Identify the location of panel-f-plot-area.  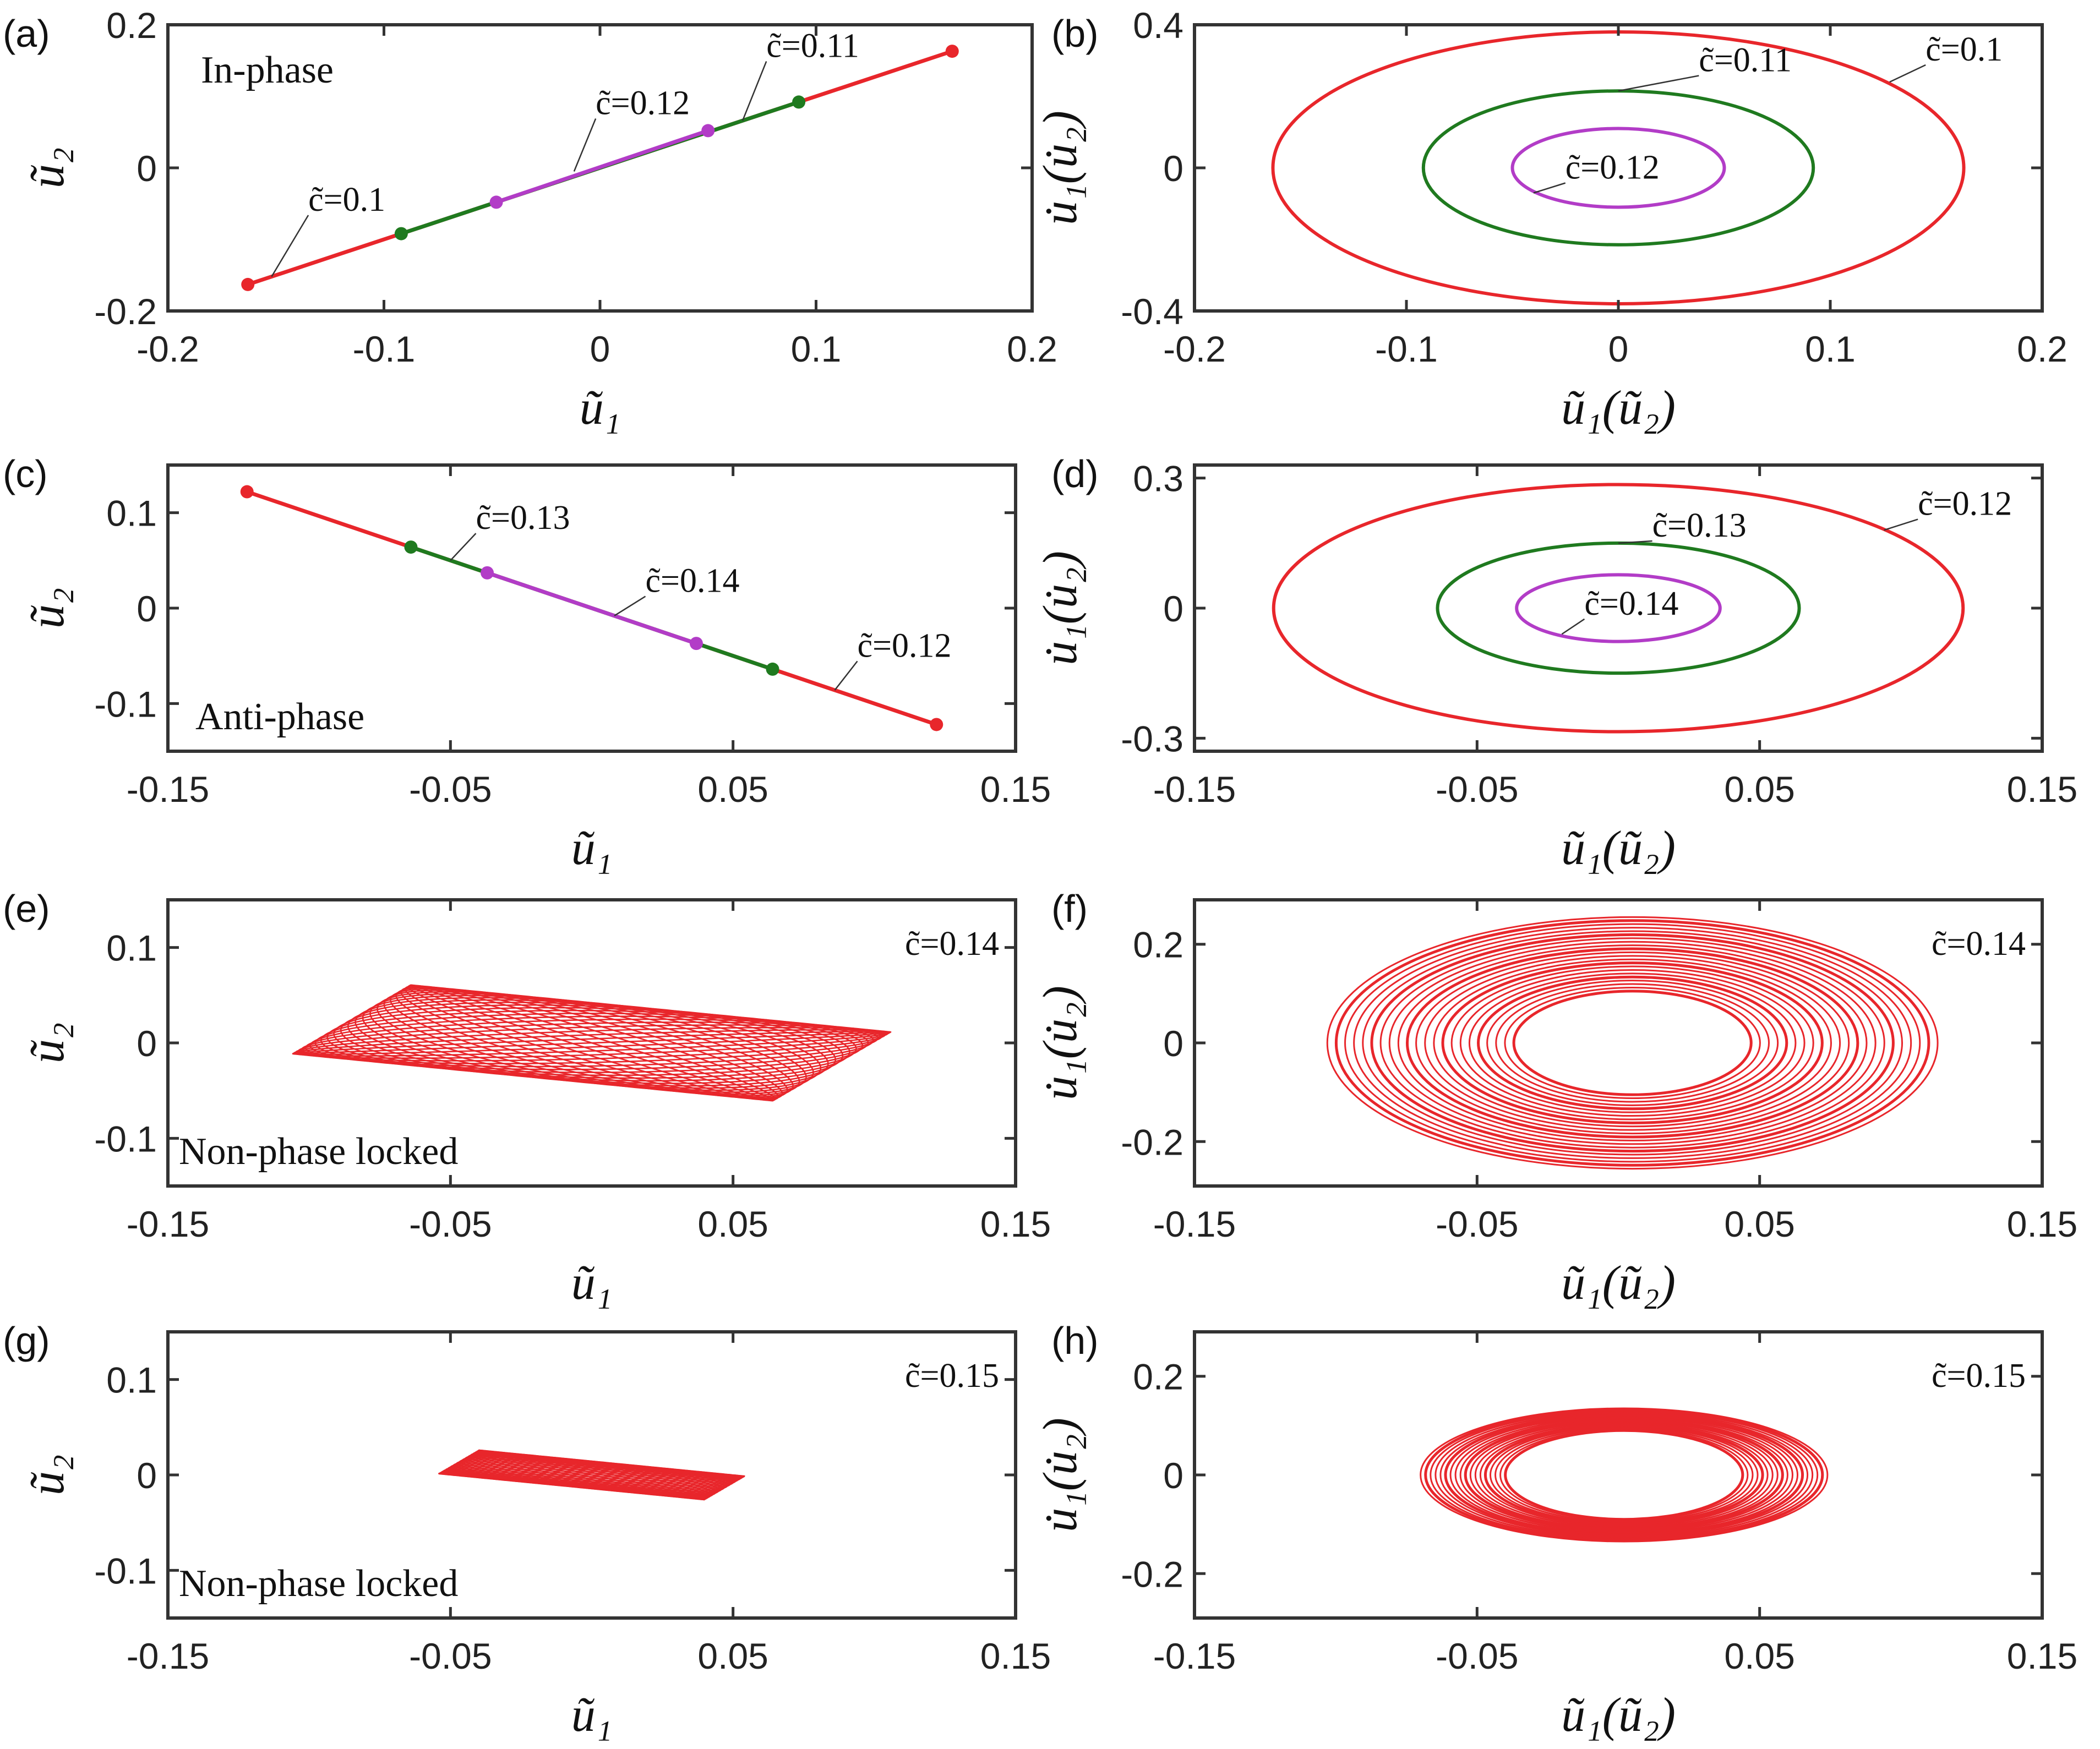
(1633, 1043).